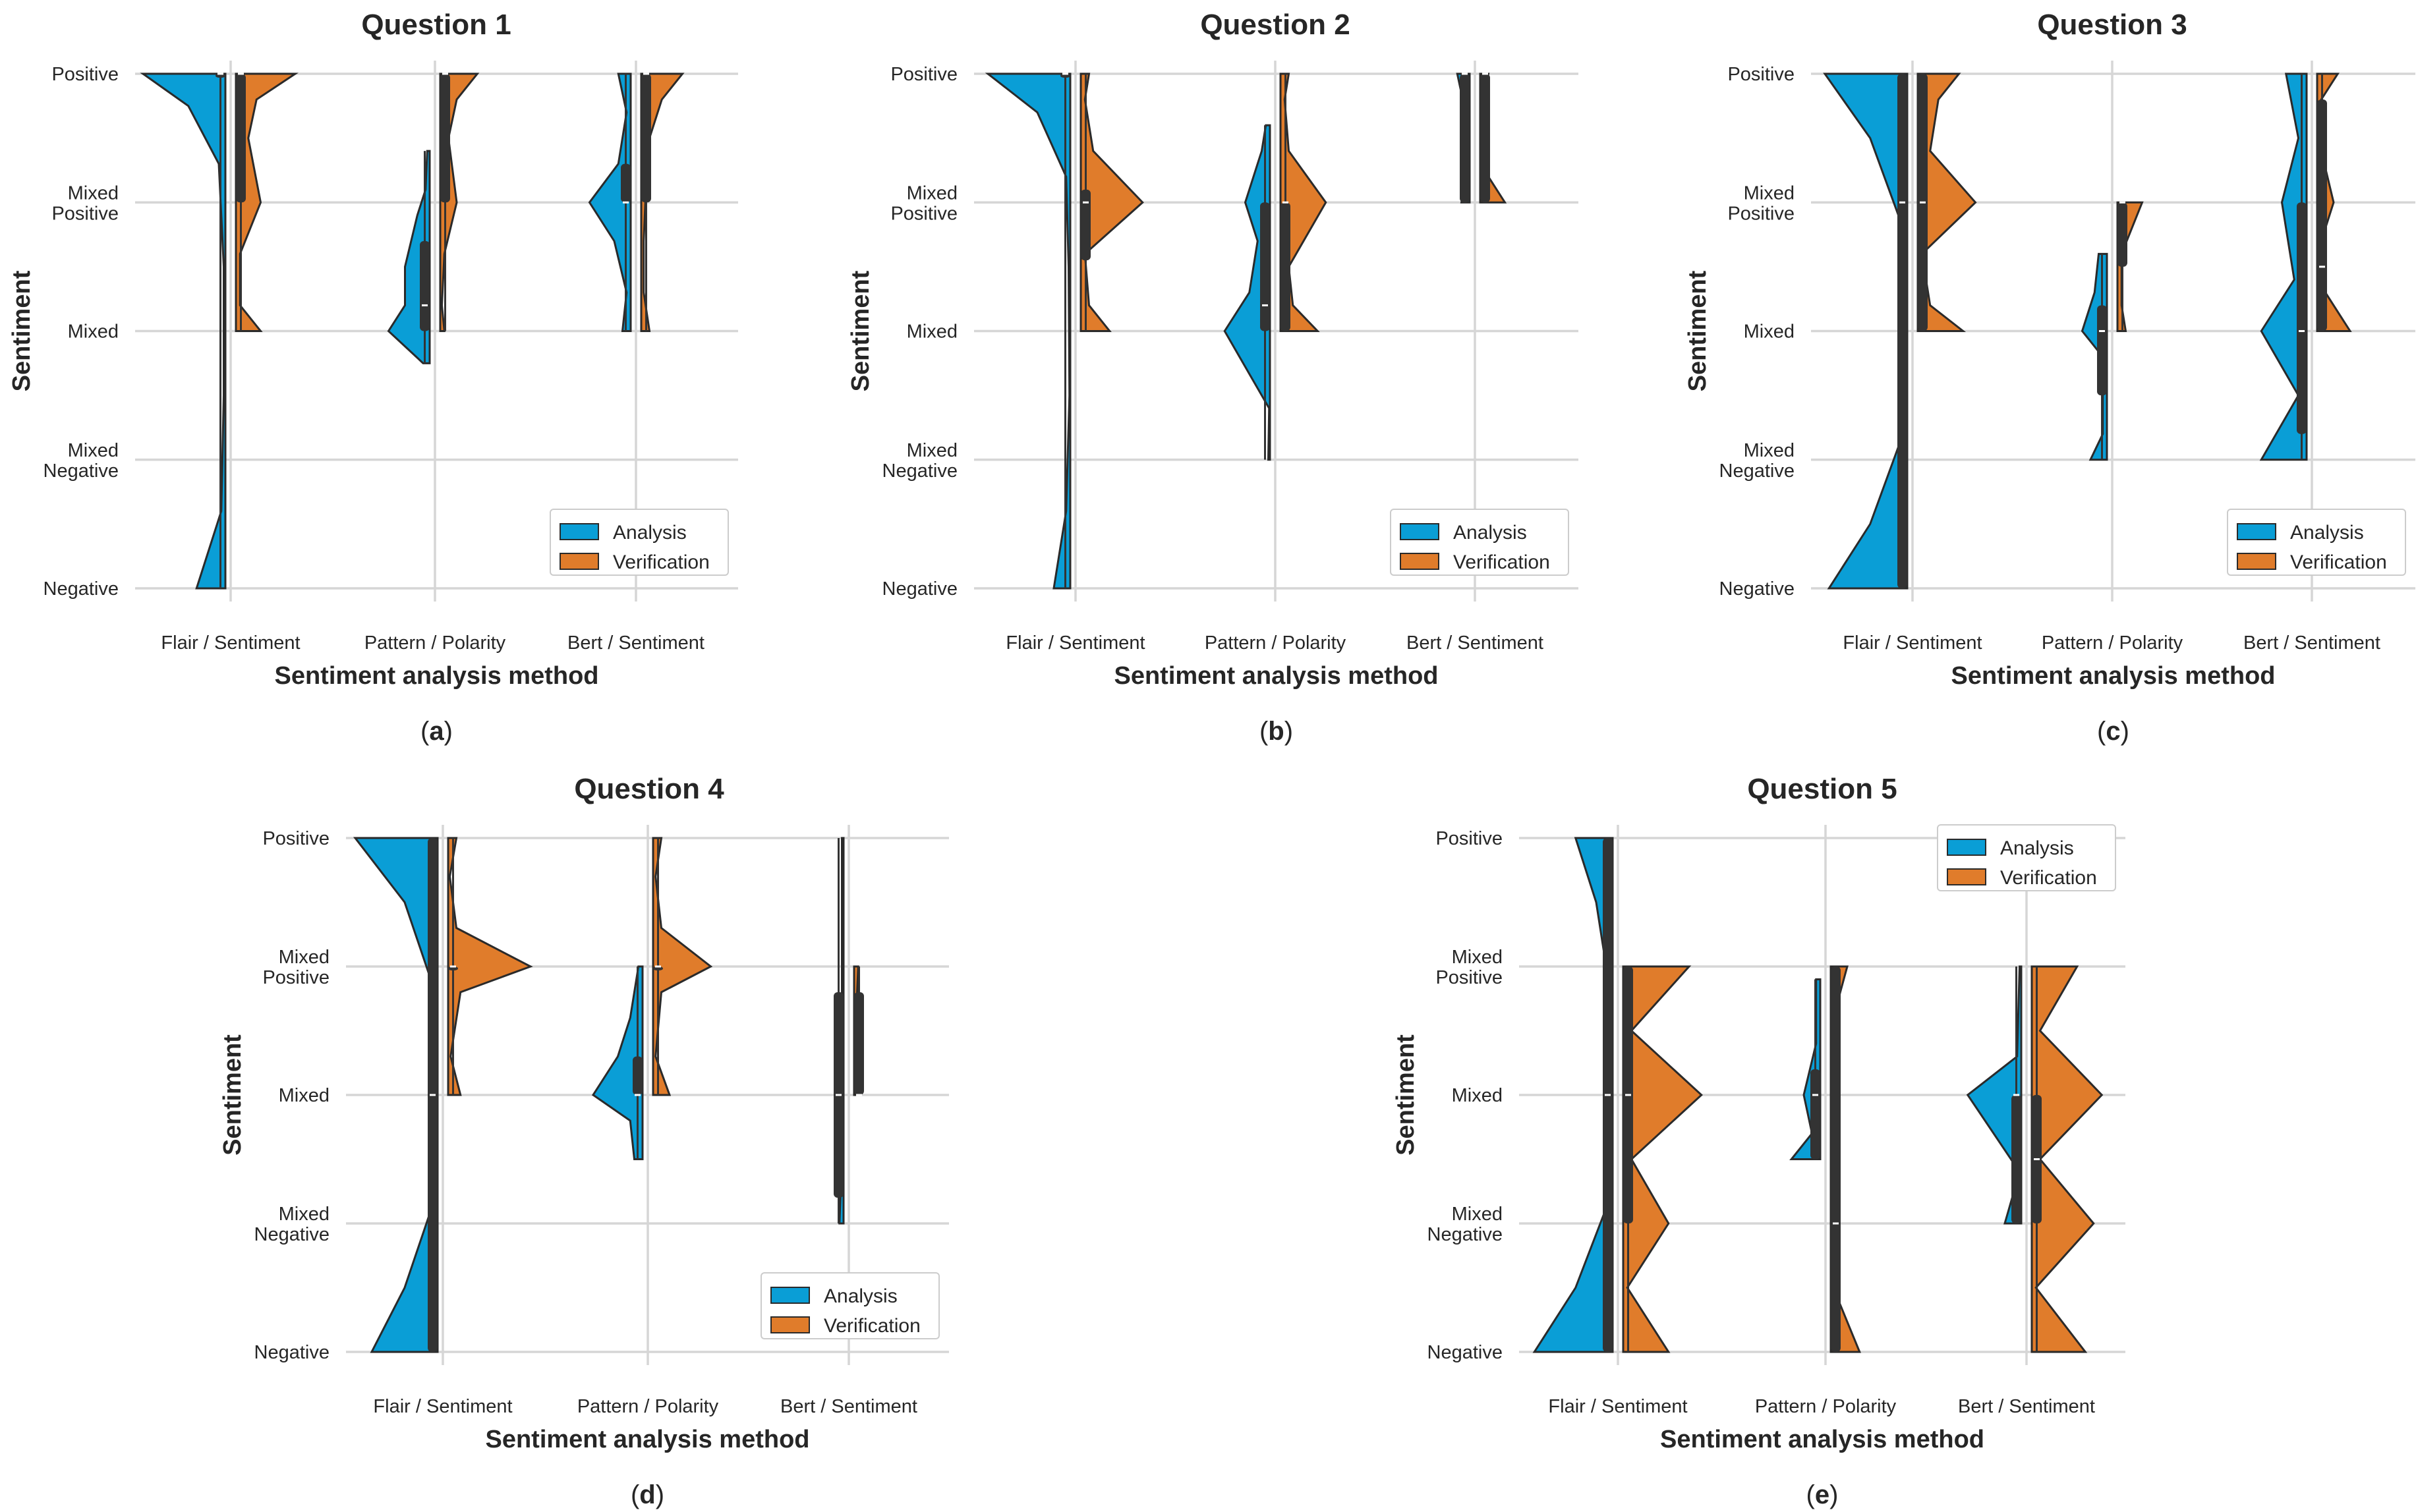 The image size is (2416, 1512). I want to click on panel-title: Question 1, so click(436, 25).